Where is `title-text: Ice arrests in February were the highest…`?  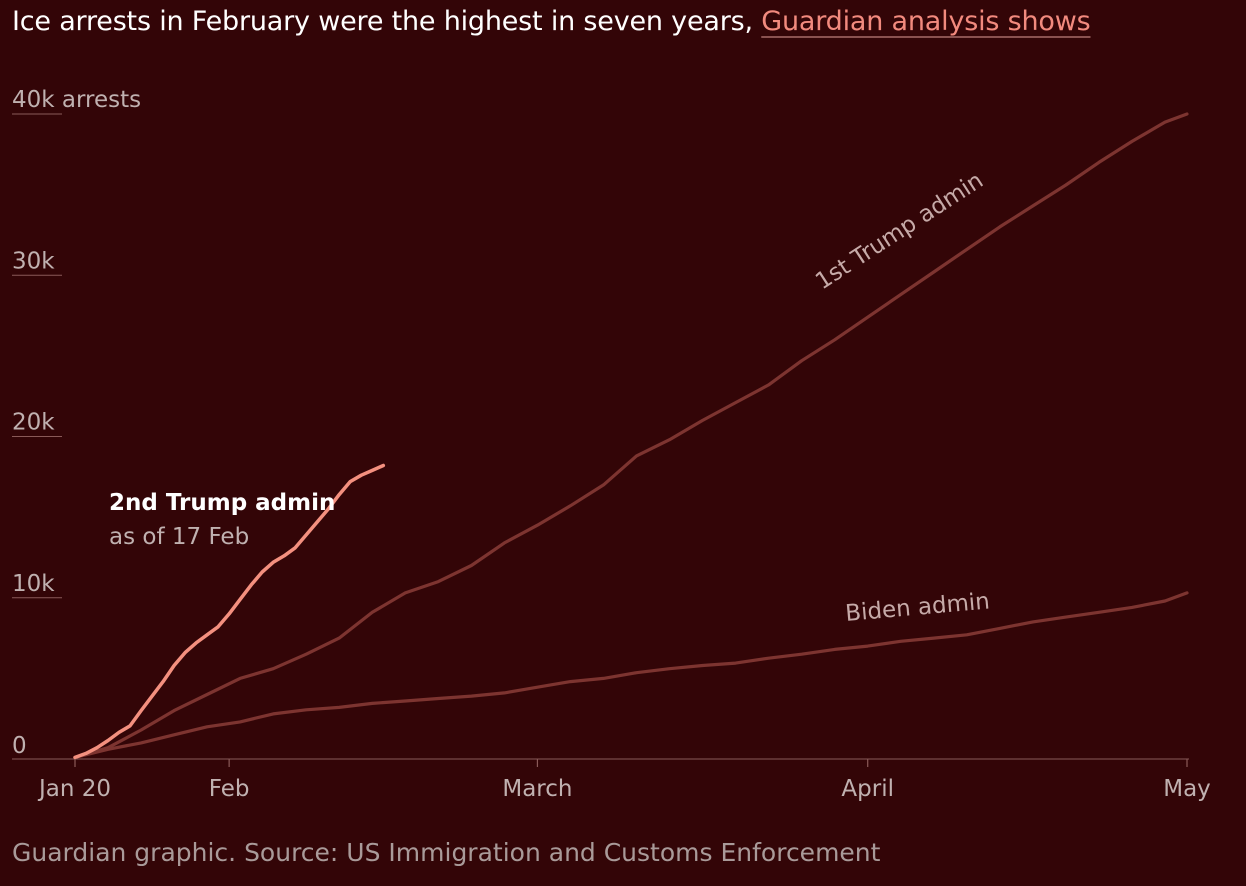 title-text: Ice arrests in February were the highest… is located at coordinates (382, 21).